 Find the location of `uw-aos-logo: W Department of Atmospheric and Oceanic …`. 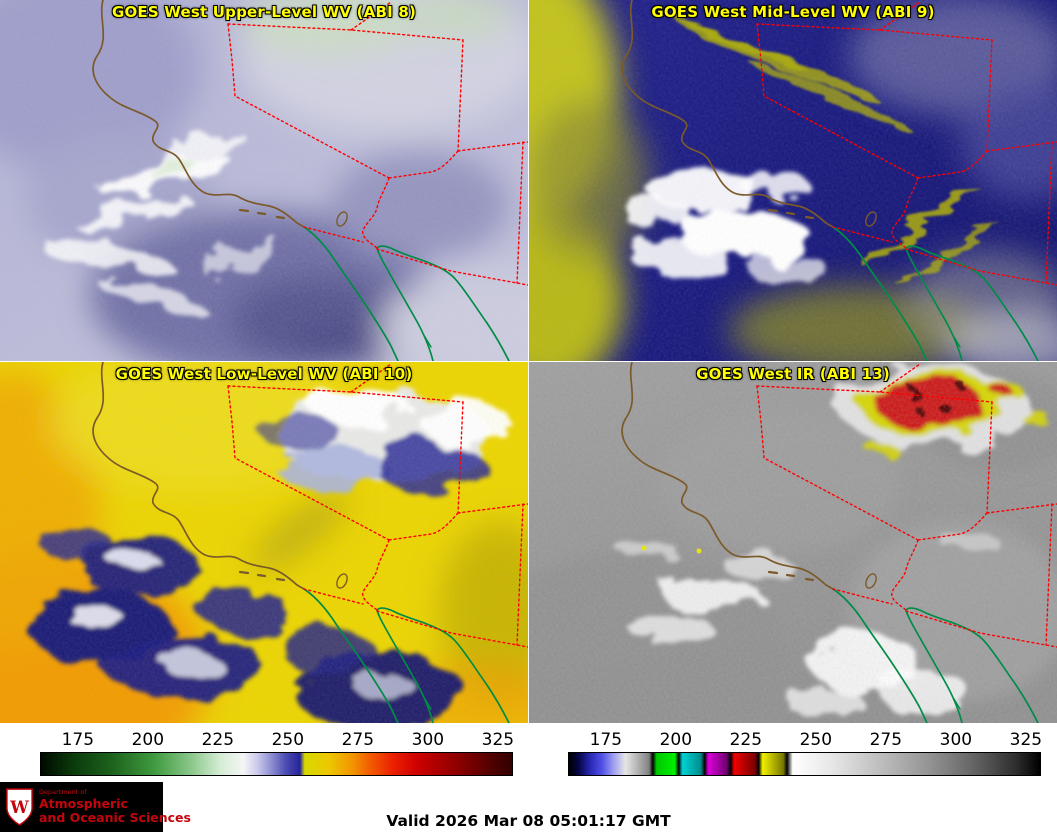

uw-aos-logo: W Department of Atmospheric and Oceanic … is located at coordinates (95, 807).